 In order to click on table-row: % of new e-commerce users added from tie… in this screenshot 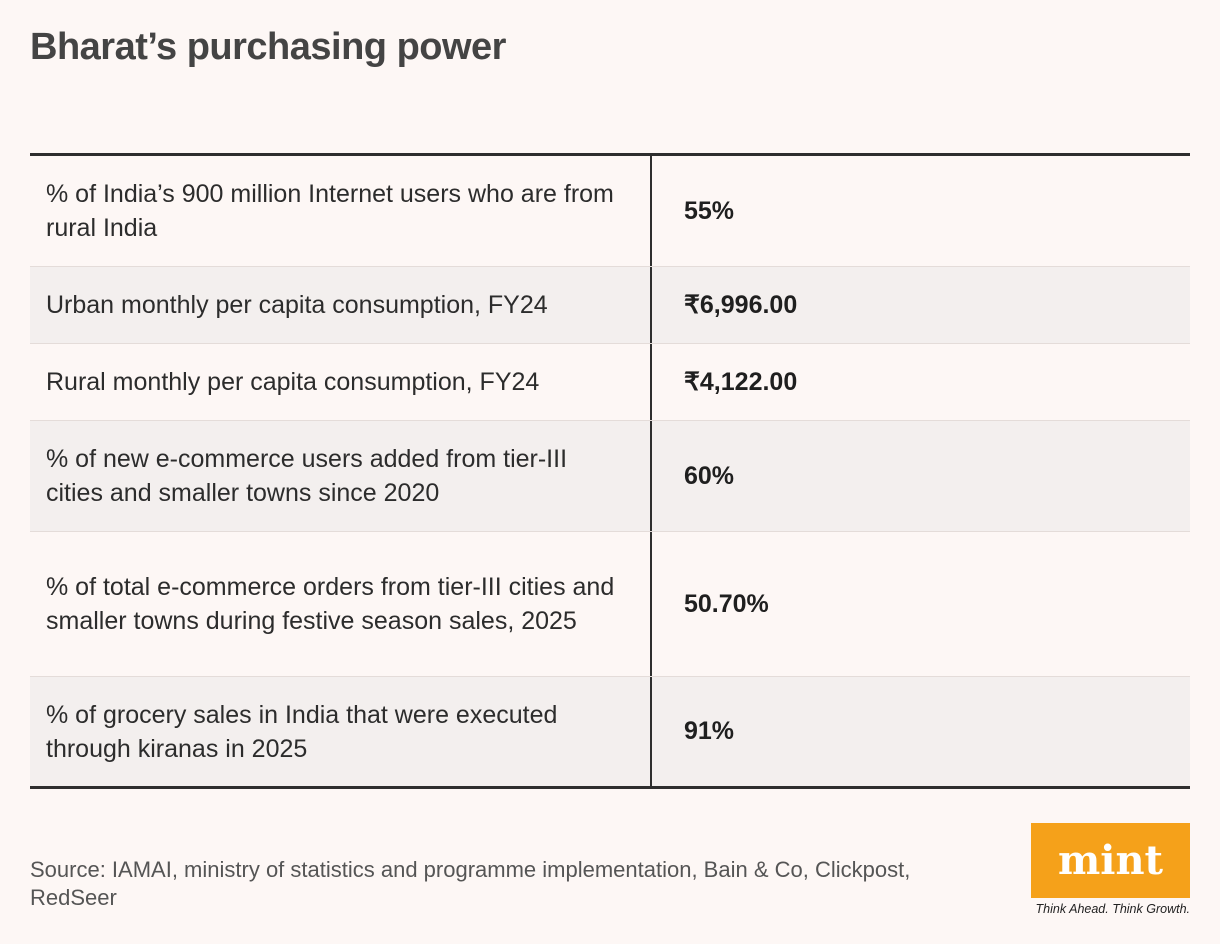, I will do `click(610, 476)`.